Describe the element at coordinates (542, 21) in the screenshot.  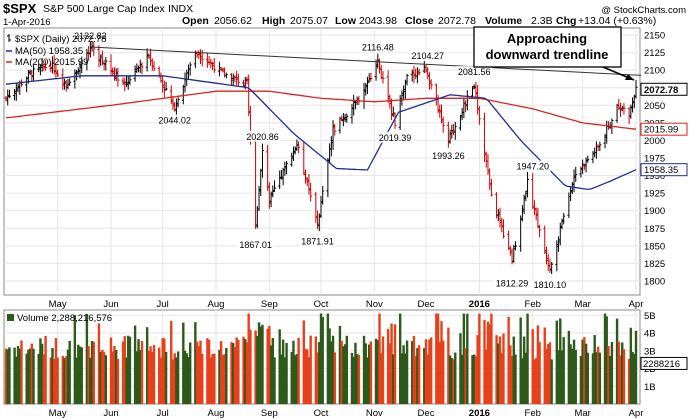
I see `volume-header-value: 2.3B` at that location.